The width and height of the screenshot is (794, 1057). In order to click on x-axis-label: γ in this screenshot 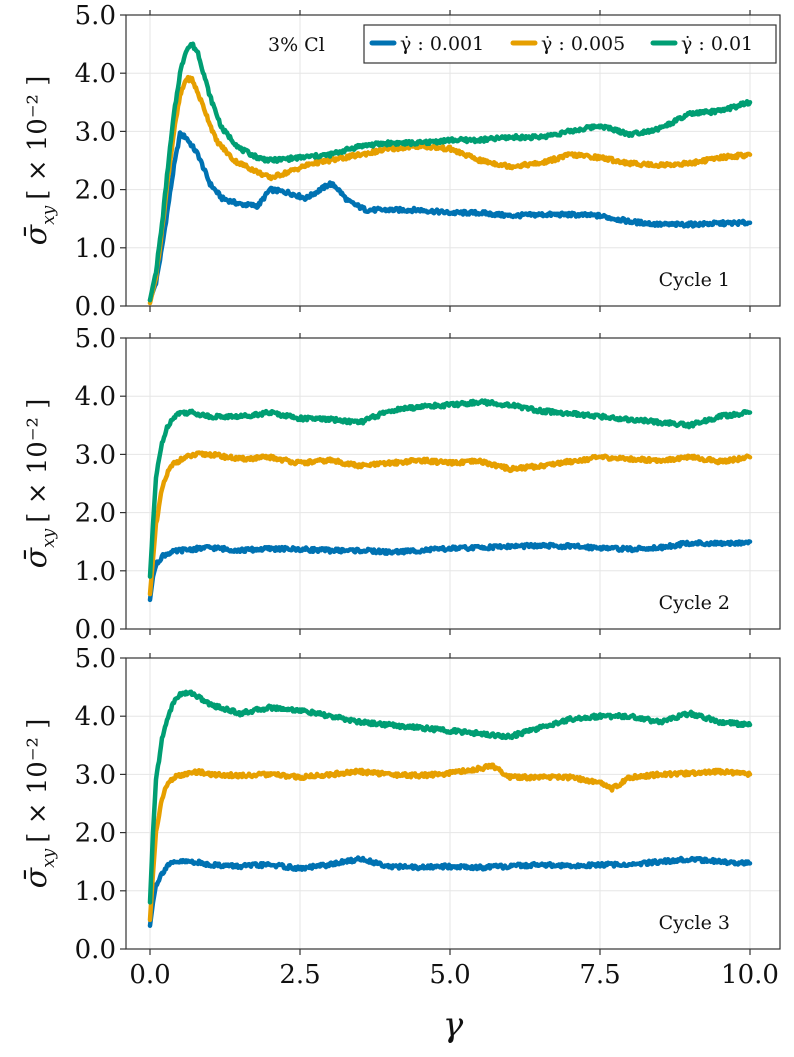, I will do `click(453, 1025)`.